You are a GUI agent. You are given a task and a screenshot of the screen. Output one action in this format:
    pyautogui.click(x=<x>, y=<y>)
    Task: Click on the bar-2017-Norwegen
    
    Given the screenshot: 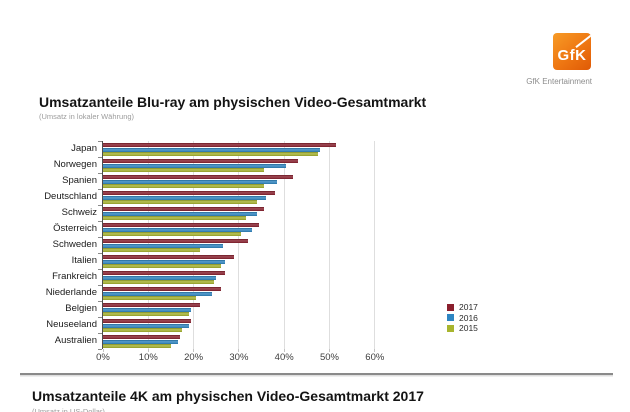 What is the action you would take?
    pyautogui.click(x=200, y=161)
    